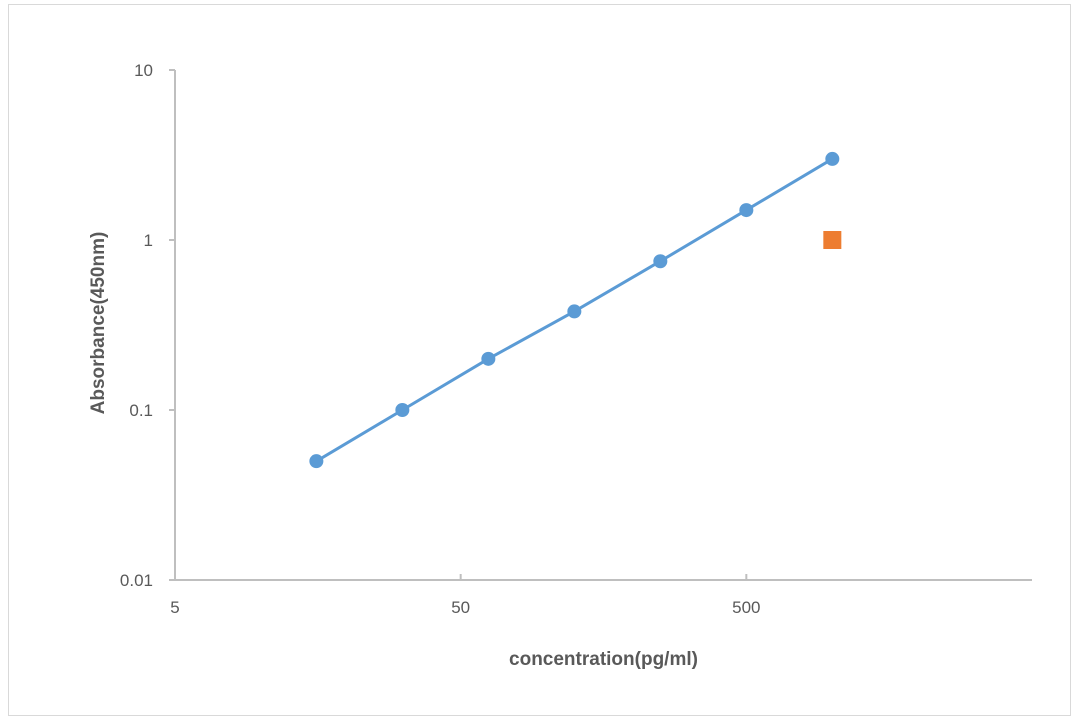 The height and width of the screenshot is (718, 1073). What do you see at coordinates (603, 659) in the screenshot?
I see `x-axis-title: concentration(pg/ml)` at bounding box center [603, 659].